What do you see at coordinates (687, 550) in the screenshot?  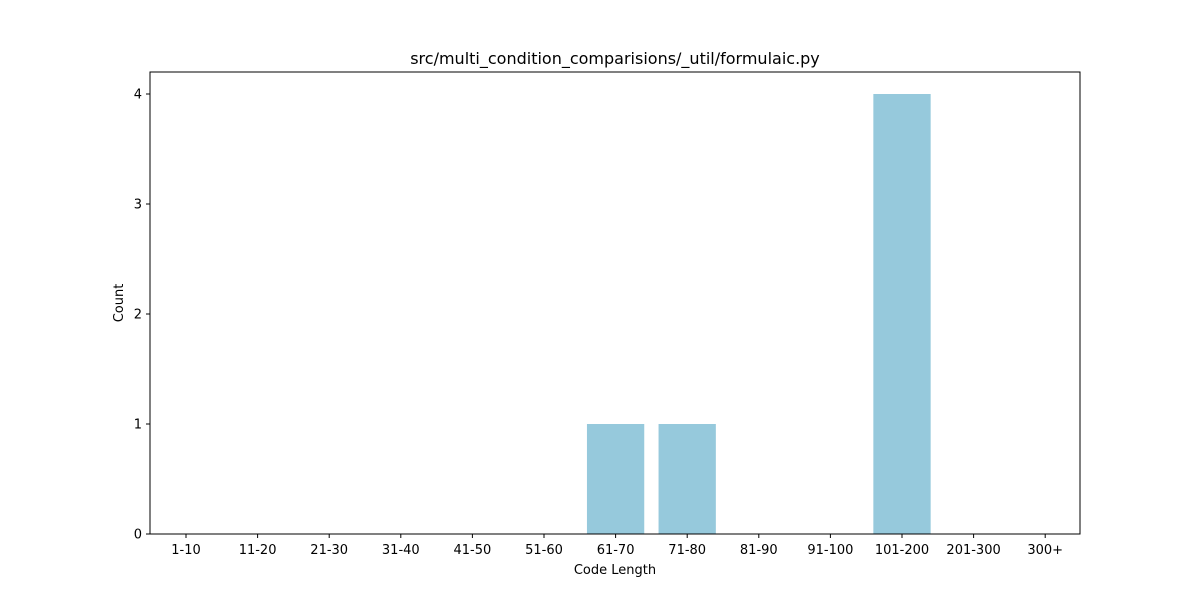 I see `x-tick-label: 71-80` at bounding box center [687, 550].